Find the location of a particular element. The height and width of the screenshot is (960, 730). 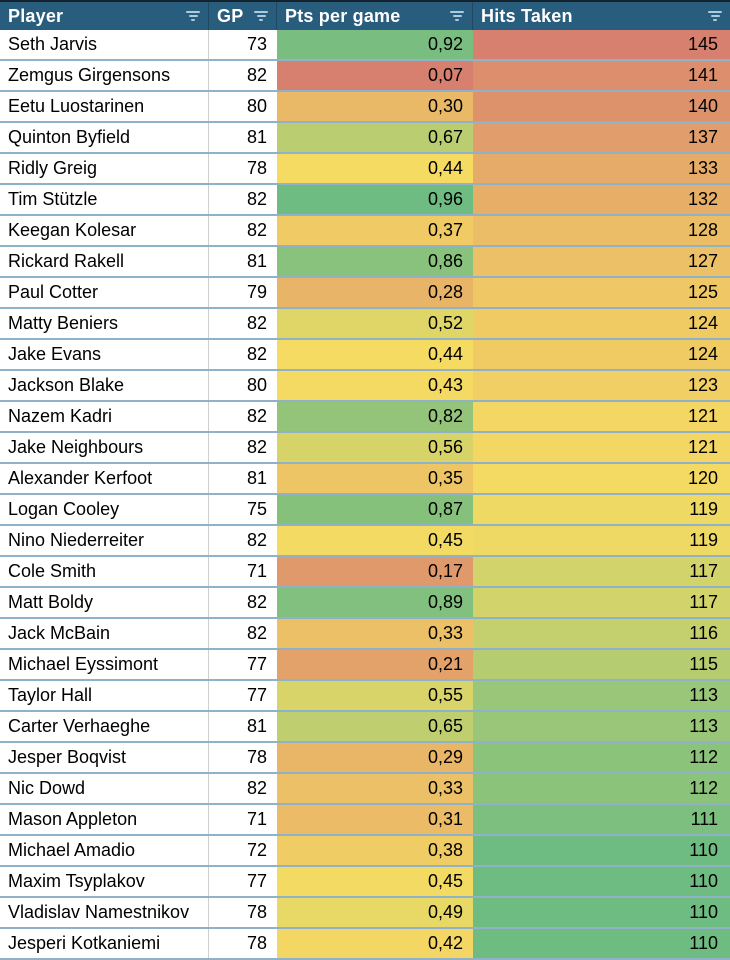

pts-per-game-cell: 0,07 is located at coordinates (375, 75).